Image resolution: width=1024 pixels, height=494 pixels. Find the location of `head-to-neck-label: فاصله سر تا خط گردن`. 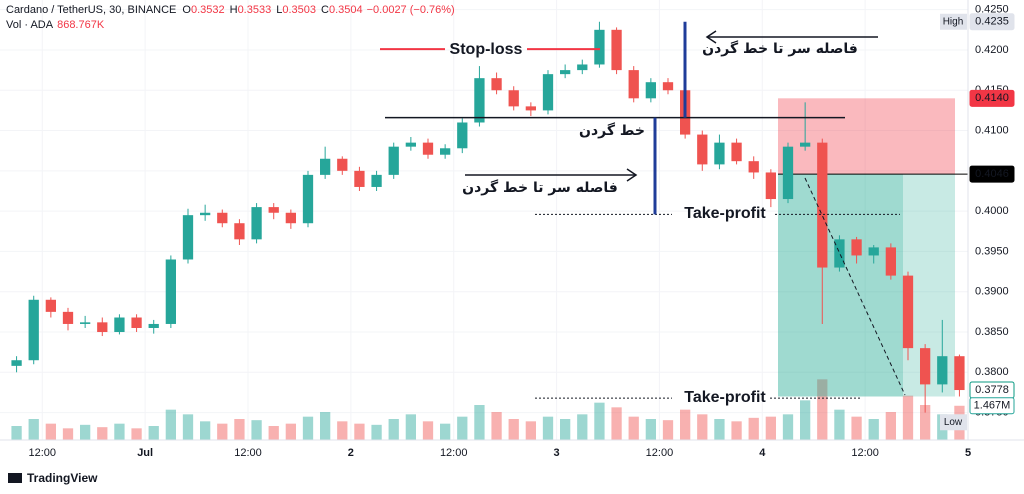

head-to-neck-label: فاصله سر تا خط گردن is located at coordinates (540, 187).